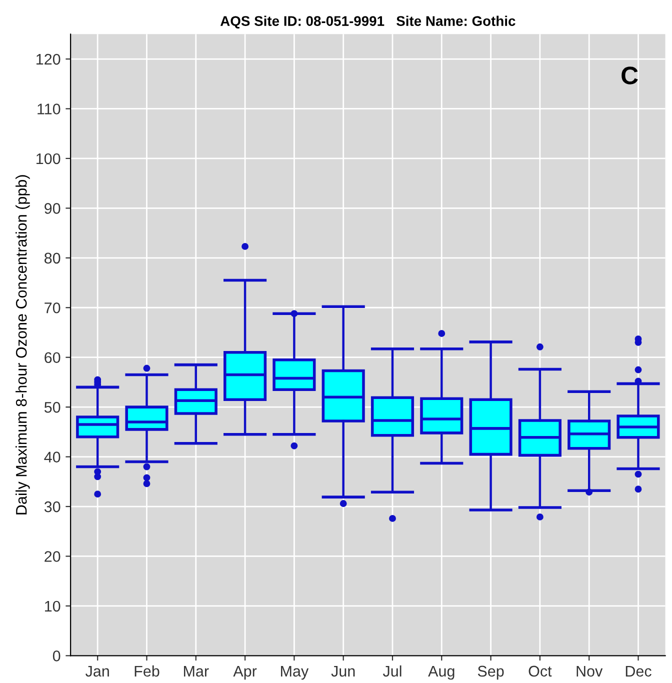 The width and height of the screenshot is (672, 683). What do you see at coordinates (56, 656) in the screenshot?
I see `y-tick-label: 0` at bounding box center [56, 656].